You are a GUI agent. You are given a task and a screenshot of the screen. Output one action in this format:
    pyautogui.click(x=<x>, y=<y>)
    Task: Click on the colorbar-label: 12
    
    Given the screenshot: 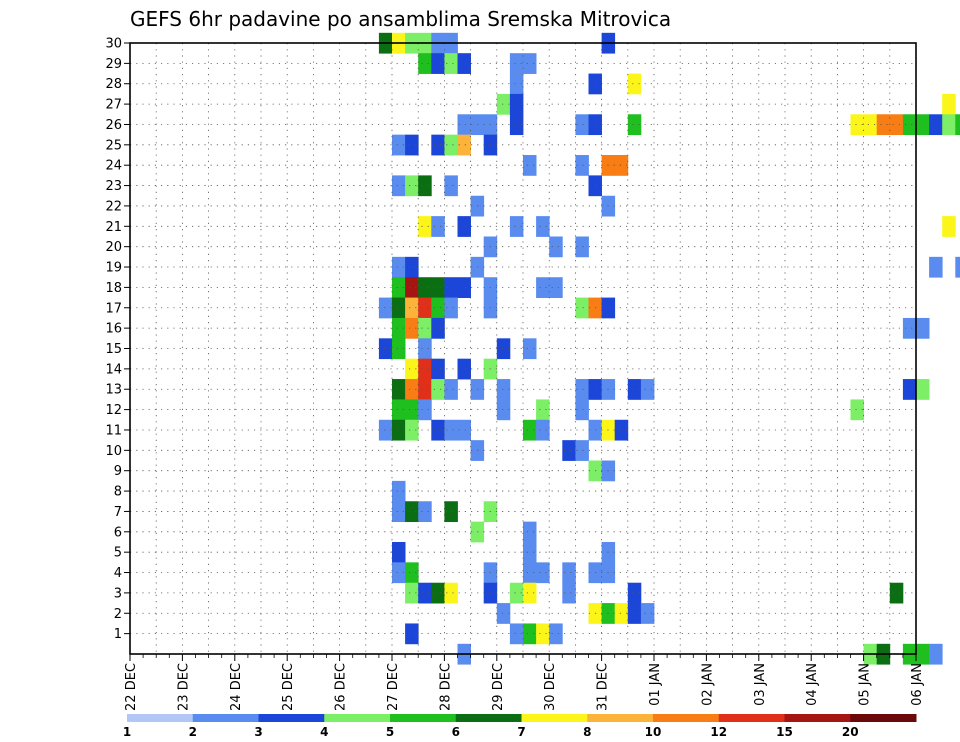 What is the action you would take?
    pyautogui.click(x=718, y=732)
    